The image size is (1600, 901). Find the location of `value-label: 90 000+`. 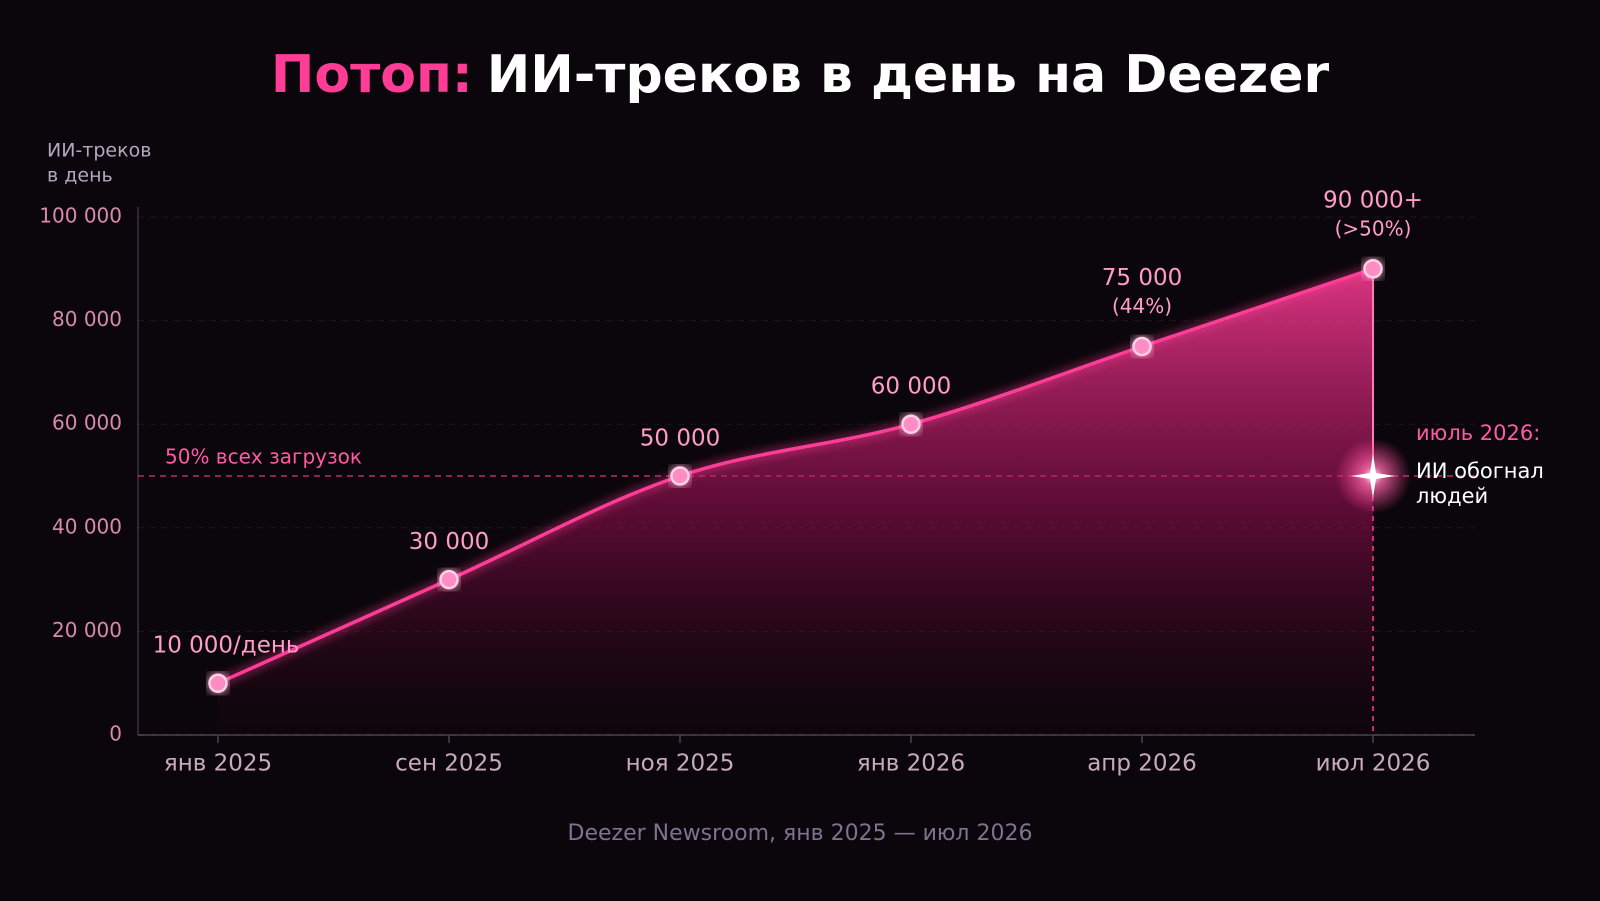

value-label: 90 000+ is located at coordinates (1373, 200).